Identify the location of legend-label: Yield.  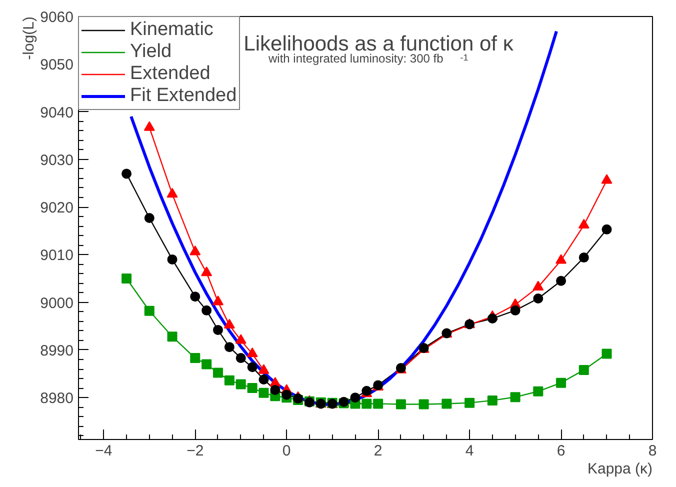
(151, 52).